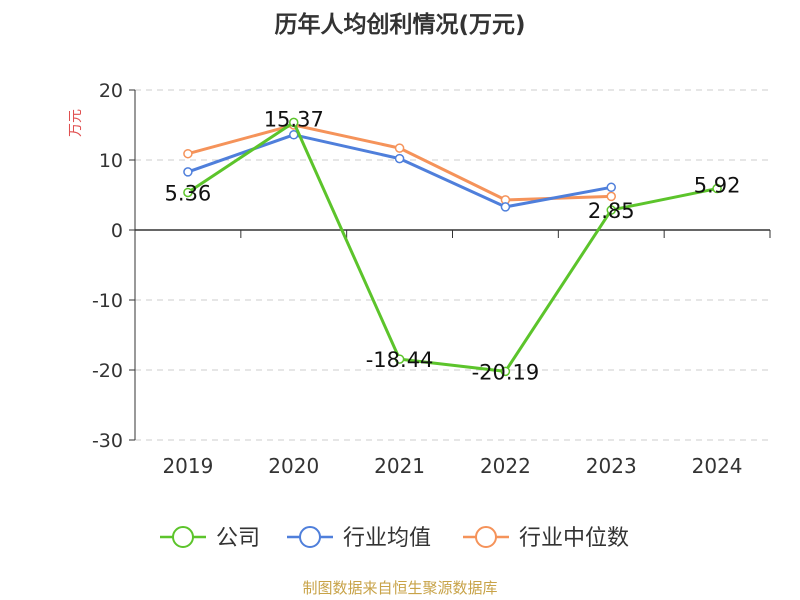 This screenshot has height=600, width=800. I want to click on legend-label: 行业中位数, so click(574, 538).